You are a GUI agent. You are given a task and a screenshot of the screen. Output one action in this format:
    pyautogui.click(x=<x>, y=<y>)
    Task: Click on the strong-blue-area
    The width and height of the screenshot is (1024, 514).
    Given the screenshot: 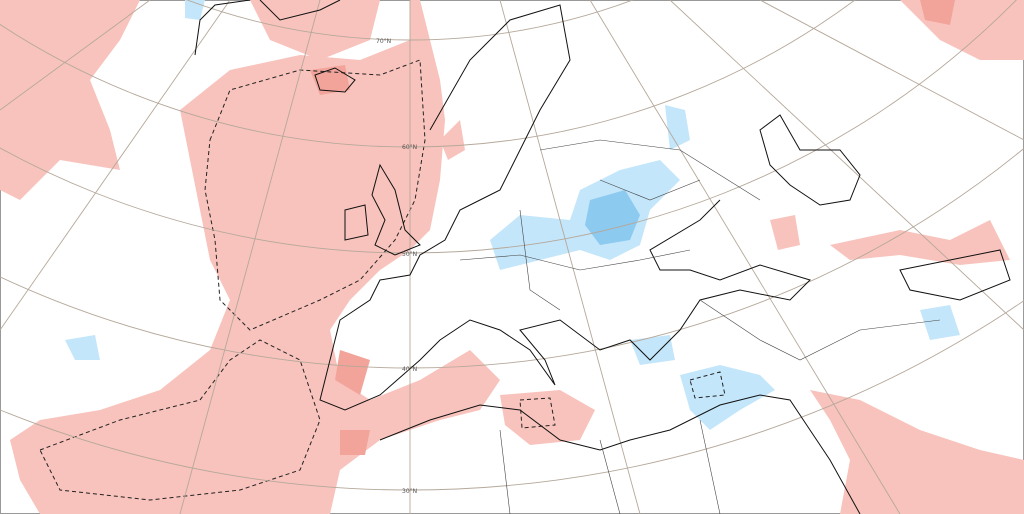 What is the action you would take?
    pyautogui.click(x=612, y=217)
    